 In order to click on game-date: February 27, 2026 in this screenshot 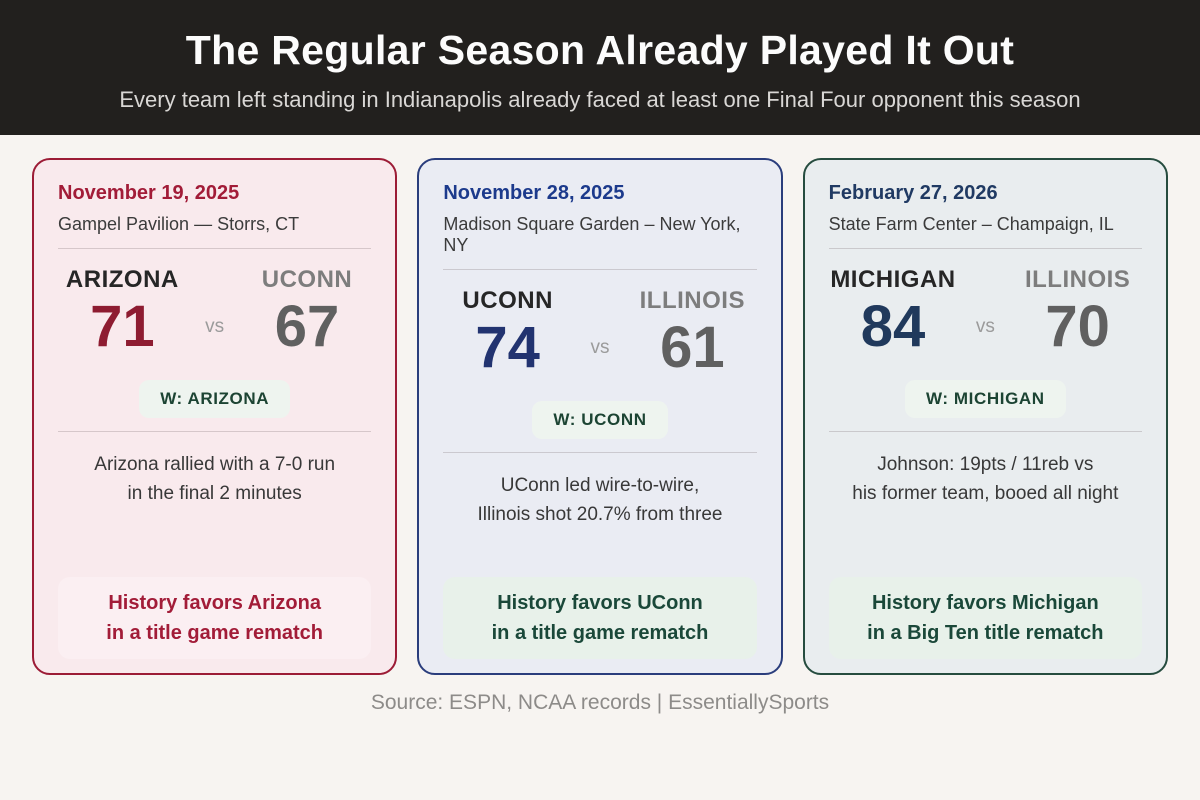, I will do `click(913, 193)`.